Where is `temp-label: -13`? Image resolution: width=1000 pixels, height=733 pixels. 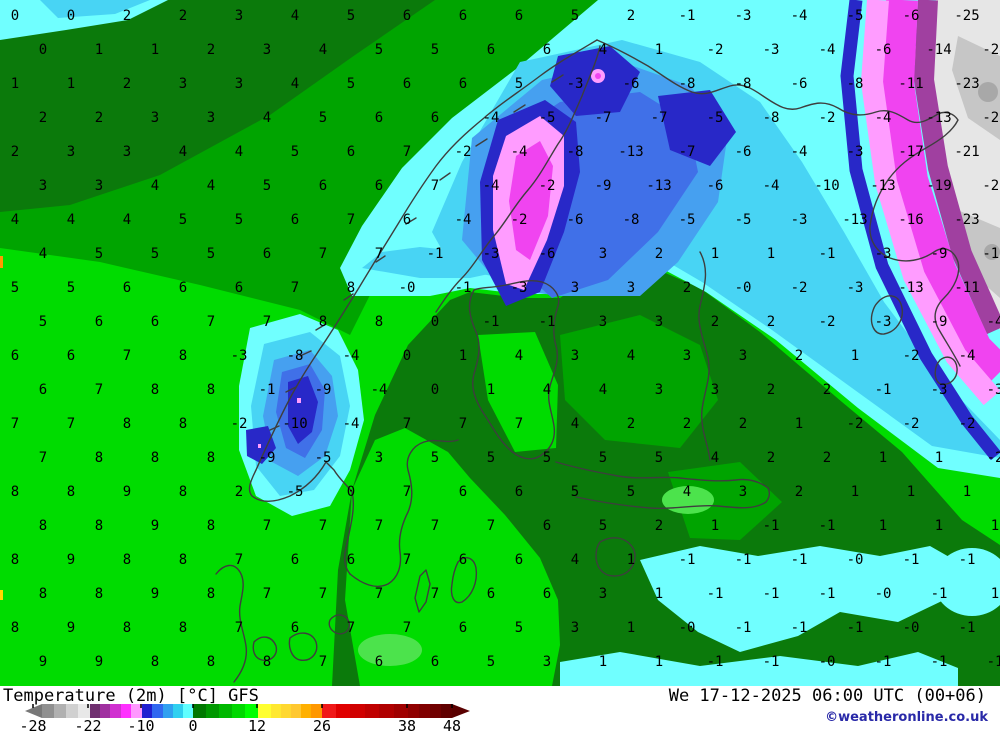
temp-label: -13 is located at coordinates (658, 186).